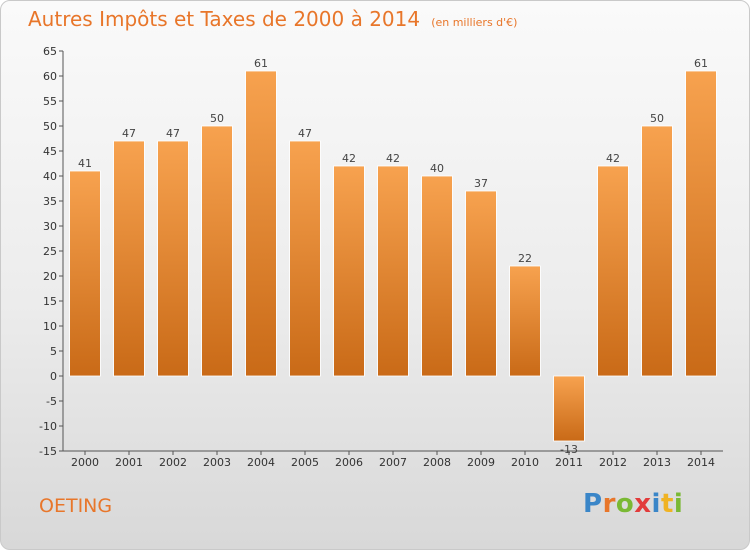 Image resolution: width=750 pixels, height=550 pixels. I want to click on x-tick-label: 2010, so click(525, 462).